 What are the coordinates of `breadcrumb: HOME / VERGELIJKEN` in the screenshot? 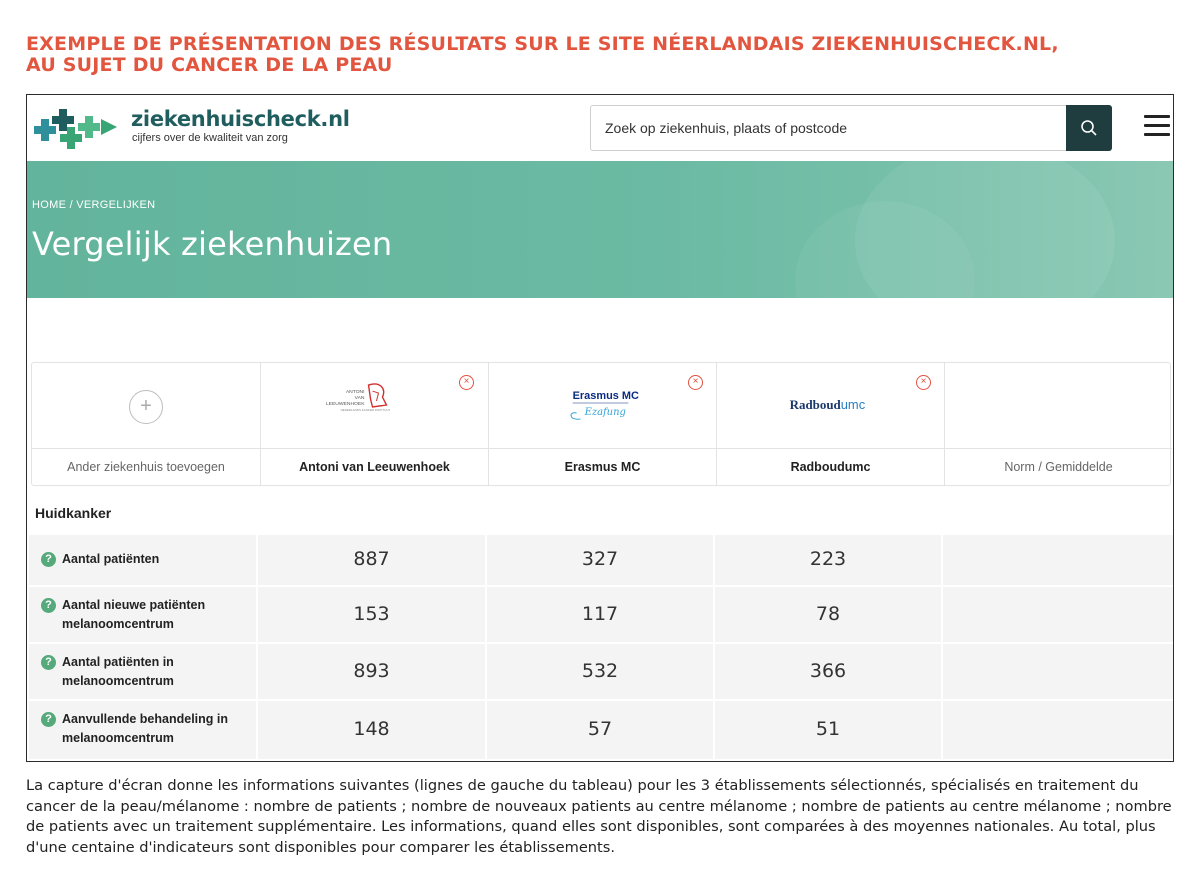 It's located at (93, 205).